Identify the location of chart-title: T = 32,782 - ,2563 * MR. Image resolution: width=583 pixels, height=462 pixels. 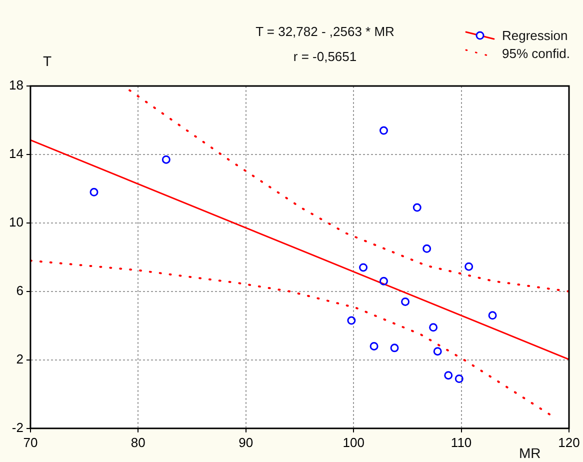
(325, 31).